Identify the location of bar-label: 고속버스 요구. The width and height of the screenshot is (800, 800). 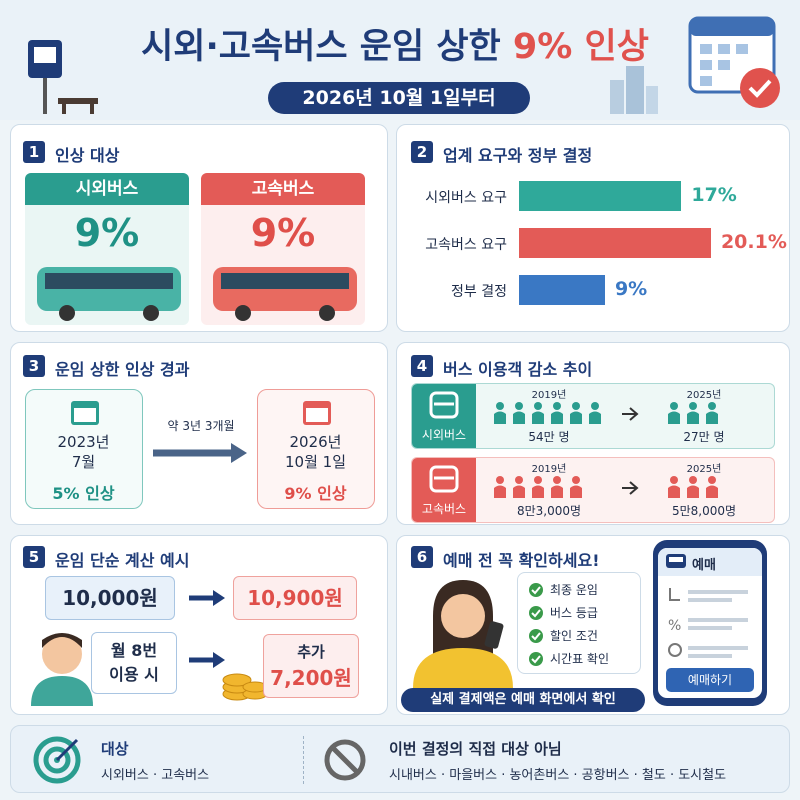
(466, 245).